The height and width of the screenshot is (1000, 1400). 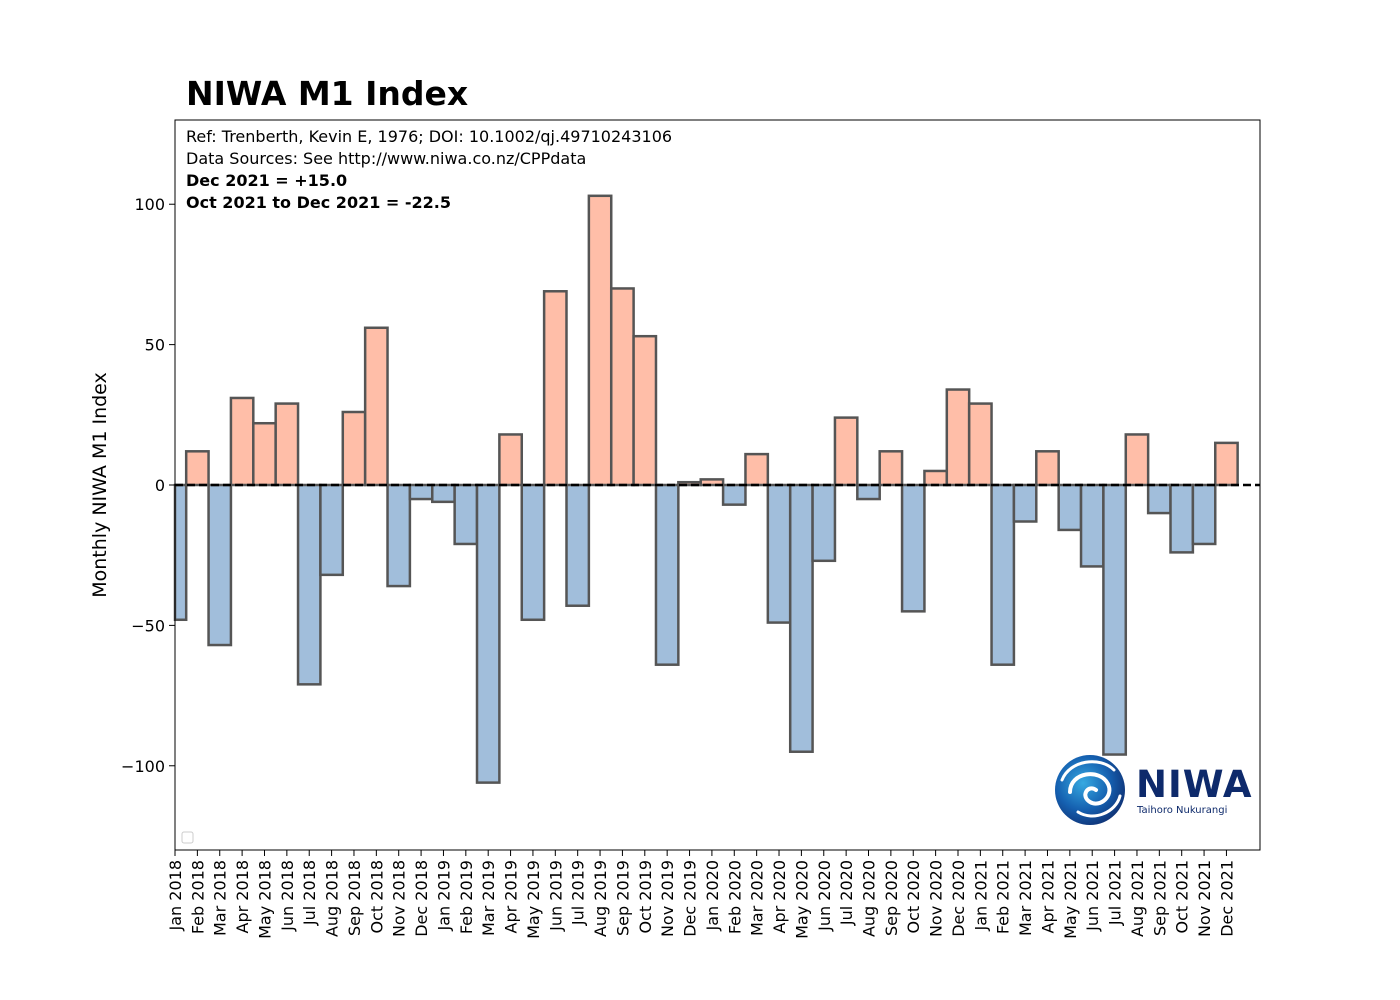 What do you see at coordinates (712, 895) in the screenshot?
I see `x-tick-label: Jan 2020` at bounding box center [712, 895].